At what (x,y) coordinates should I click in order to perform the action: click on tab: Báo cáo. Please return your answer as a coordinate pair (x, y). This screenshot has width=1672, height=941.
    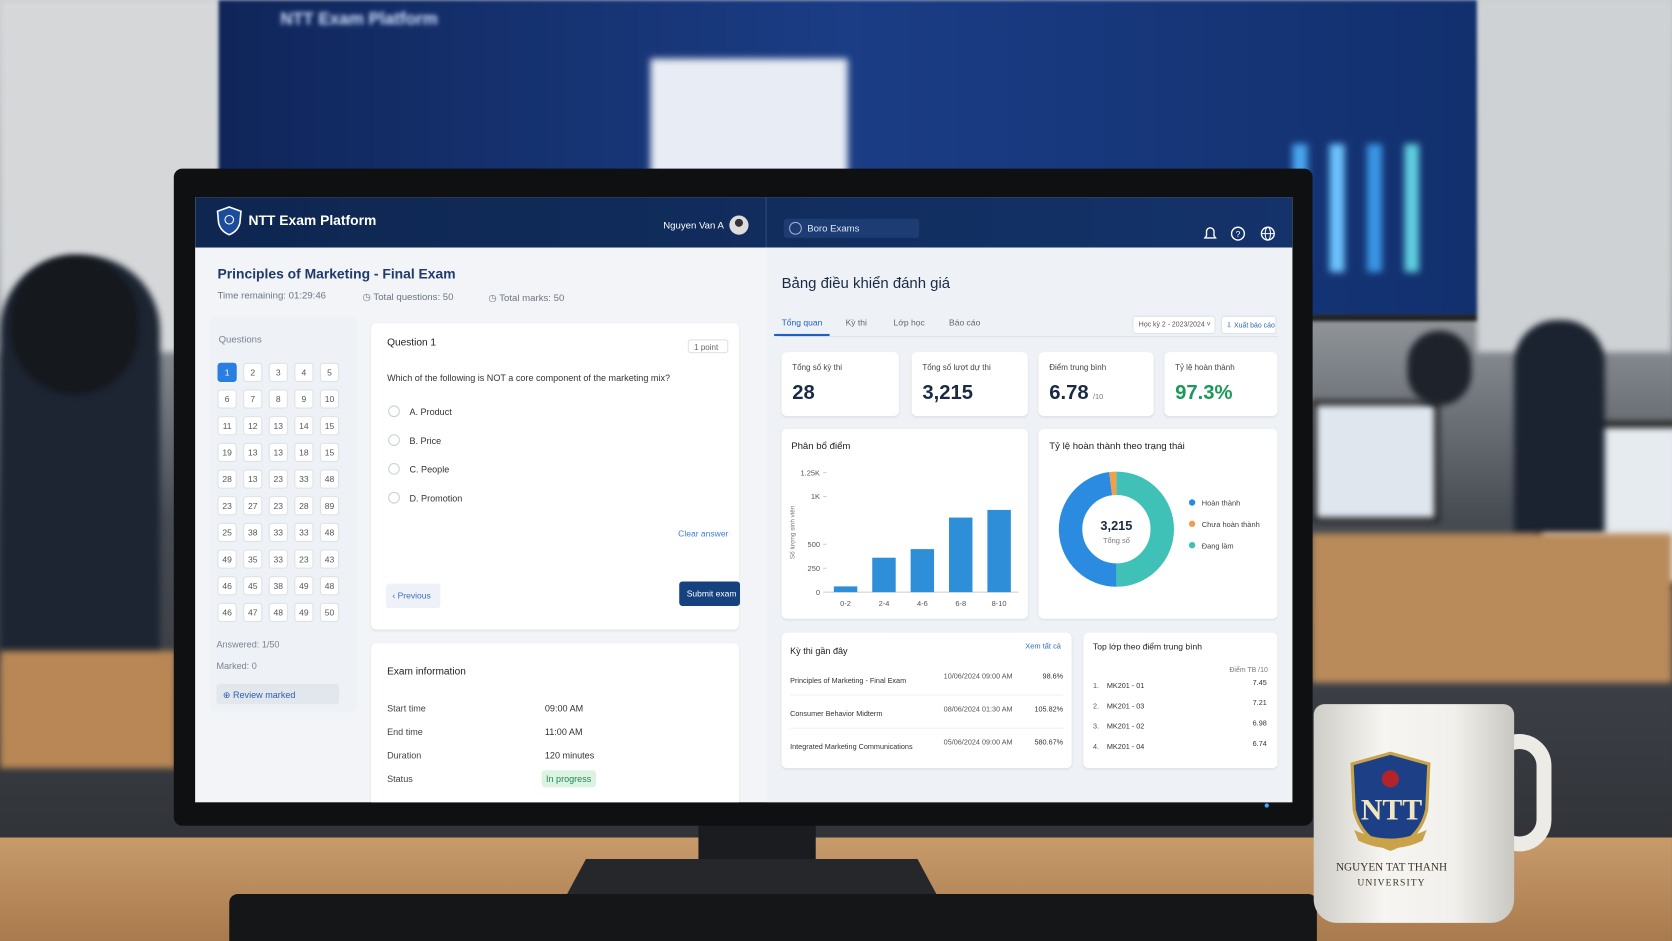
    Looking at the image, I should click on (965, 322).